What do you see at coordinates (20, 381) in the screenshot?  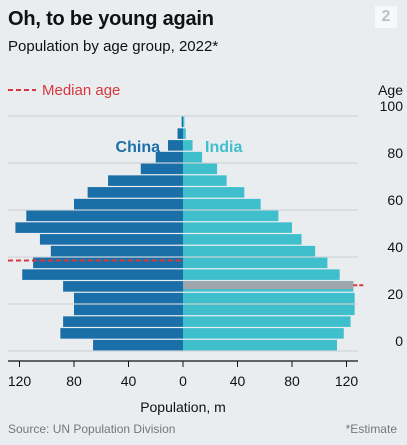 I see `x-tick-0: 120` at bounding box center [20, 381].